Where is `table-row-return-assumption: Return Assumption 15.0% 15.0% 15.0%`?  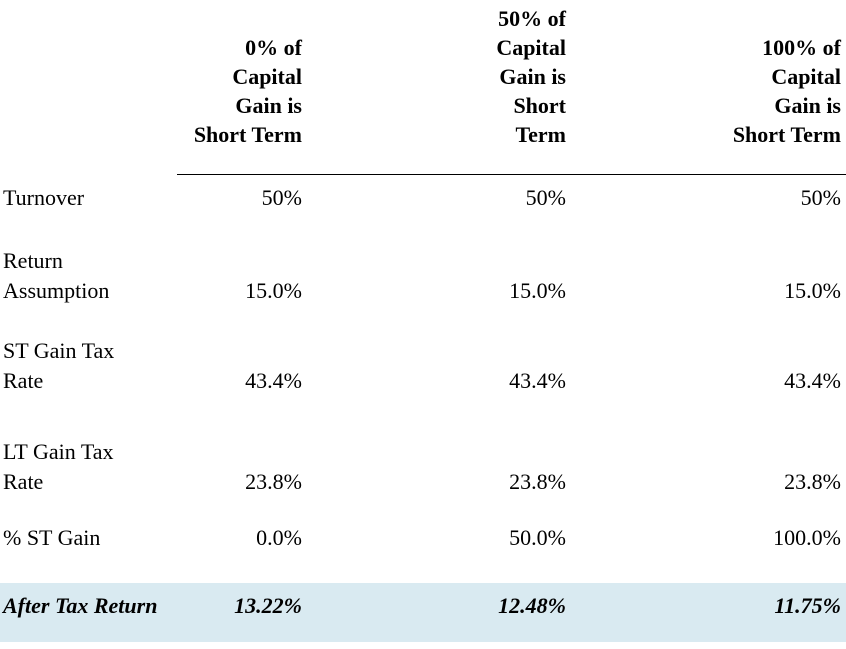 table-row-return-assumption: Return Assumption 15.0% 15.0% 15.0% is located at coordinates (423, 259).